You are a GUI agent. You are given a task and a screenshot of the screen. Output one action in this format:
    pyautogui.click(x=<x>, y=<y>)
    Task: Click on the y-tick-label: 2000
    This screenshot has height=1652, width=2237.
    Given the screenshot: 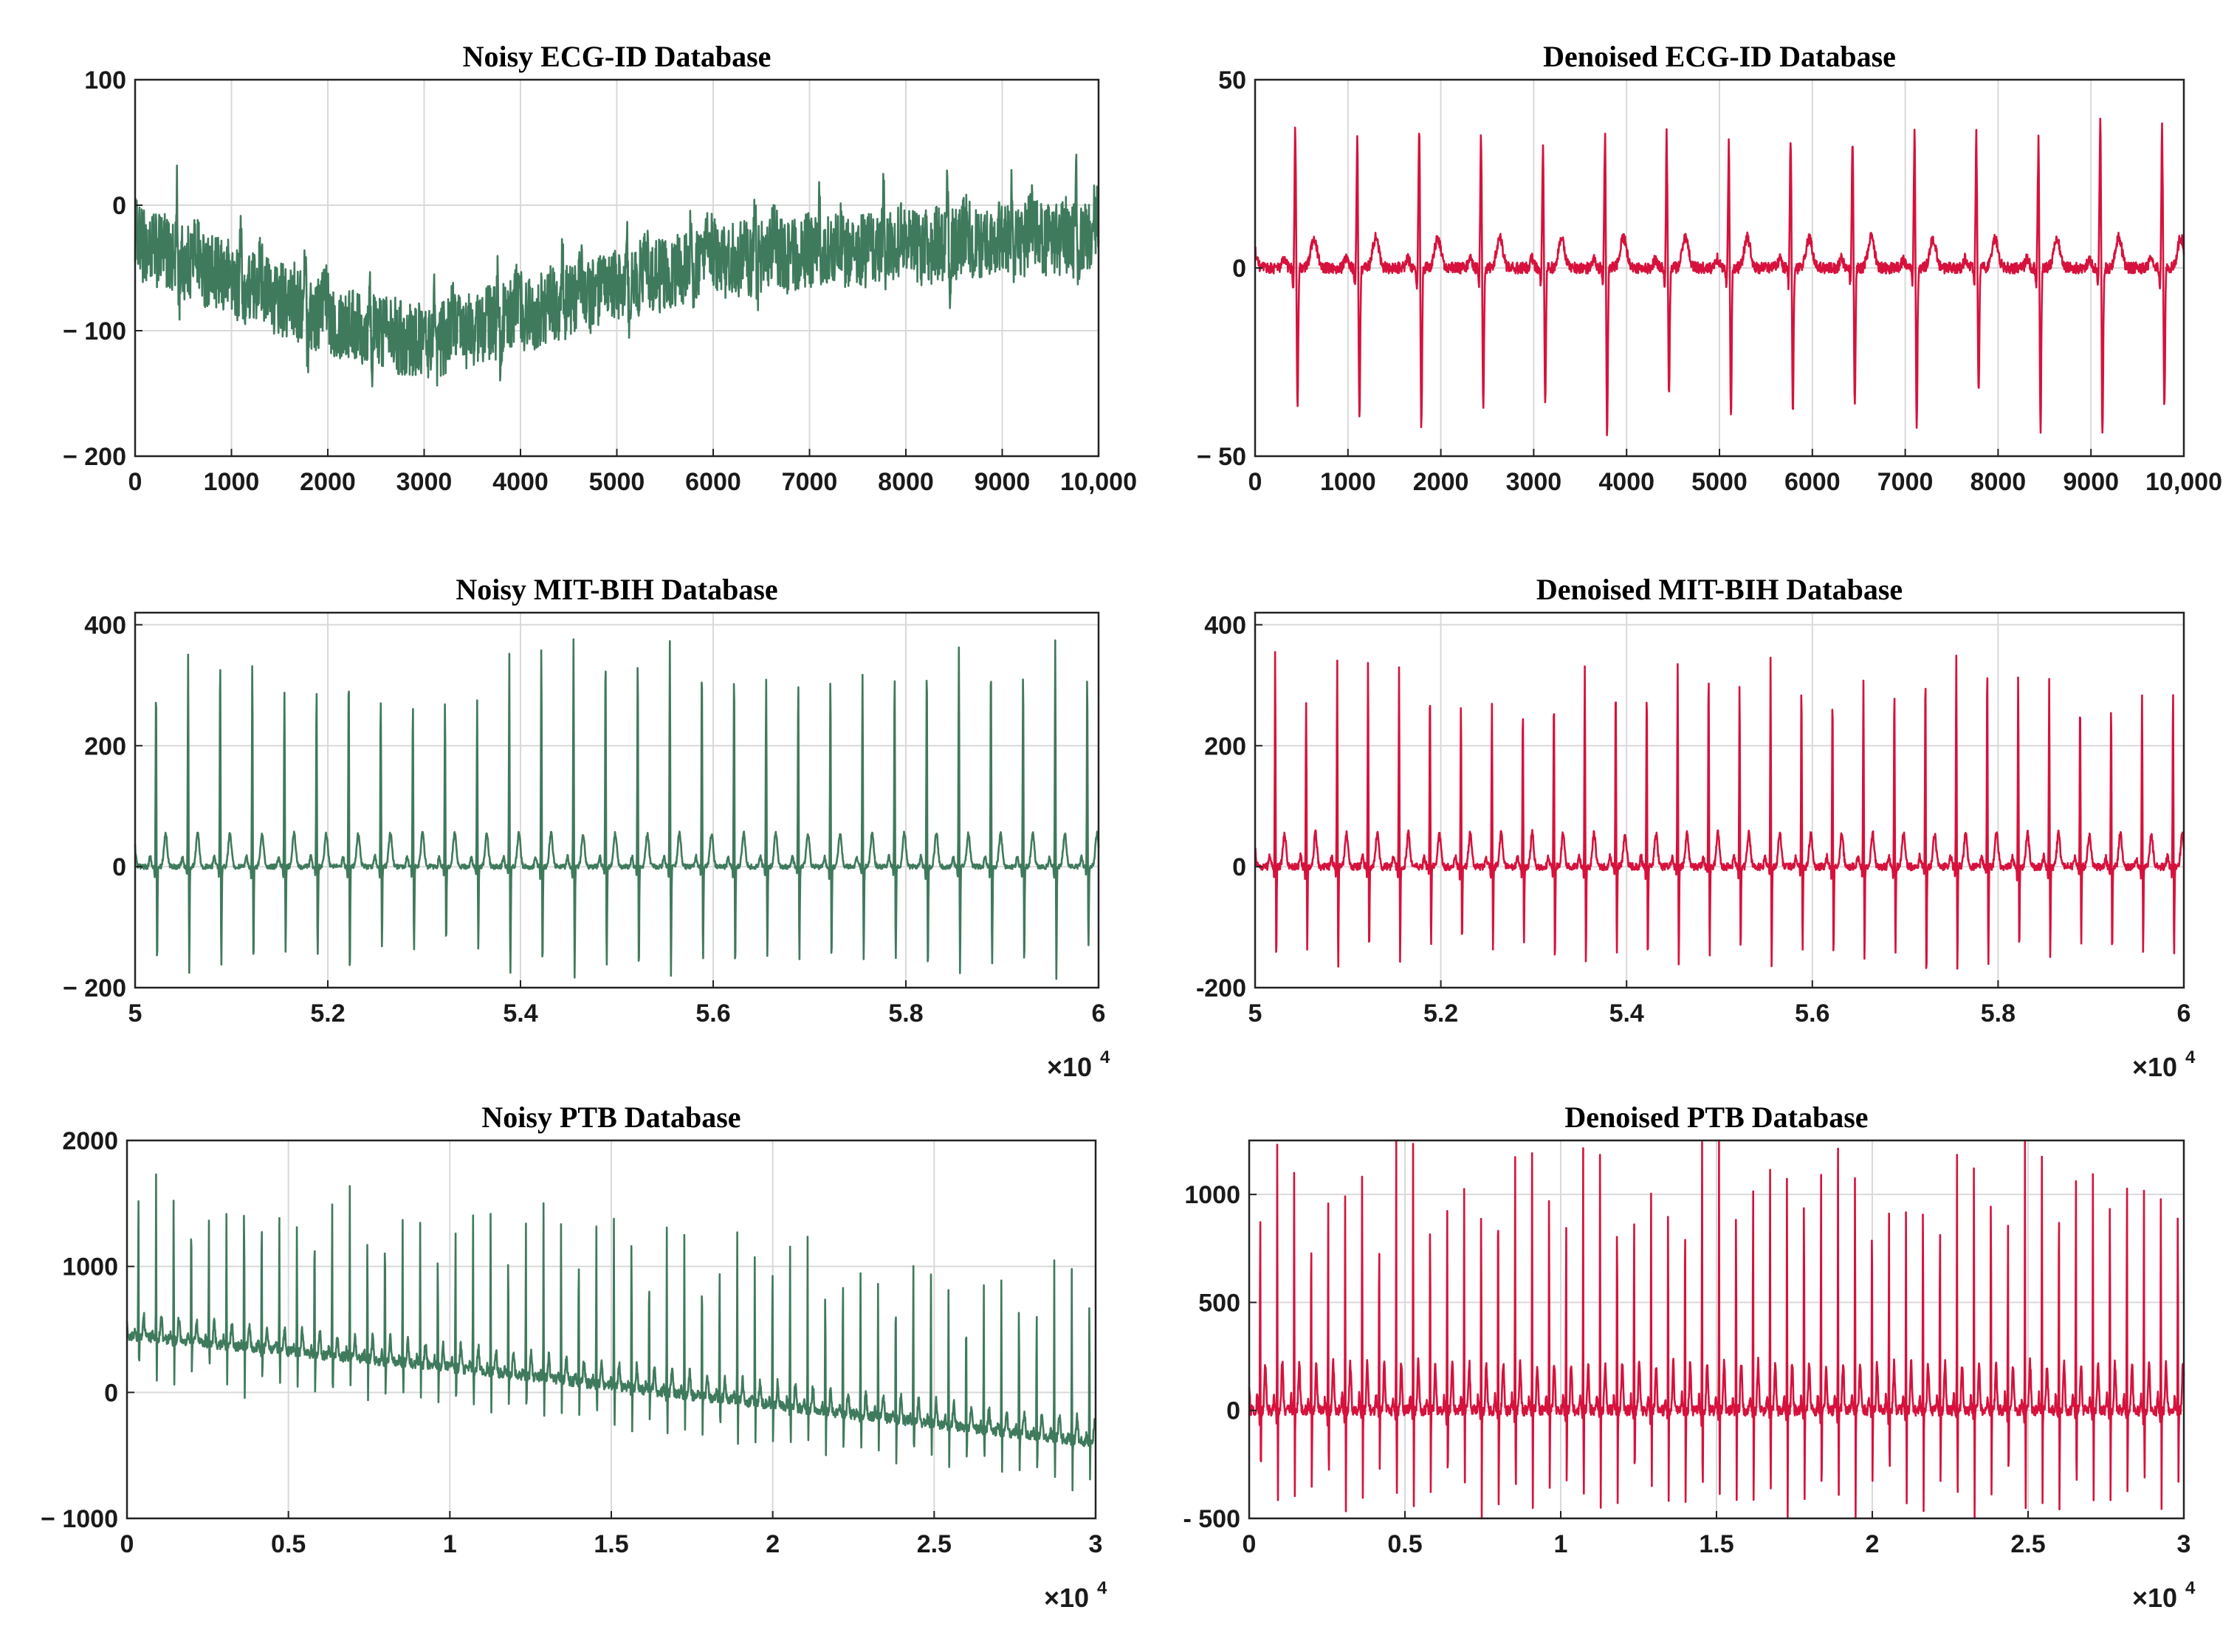 What is the action you would take?
    pyautogui.click(x=90, y=1141)
    